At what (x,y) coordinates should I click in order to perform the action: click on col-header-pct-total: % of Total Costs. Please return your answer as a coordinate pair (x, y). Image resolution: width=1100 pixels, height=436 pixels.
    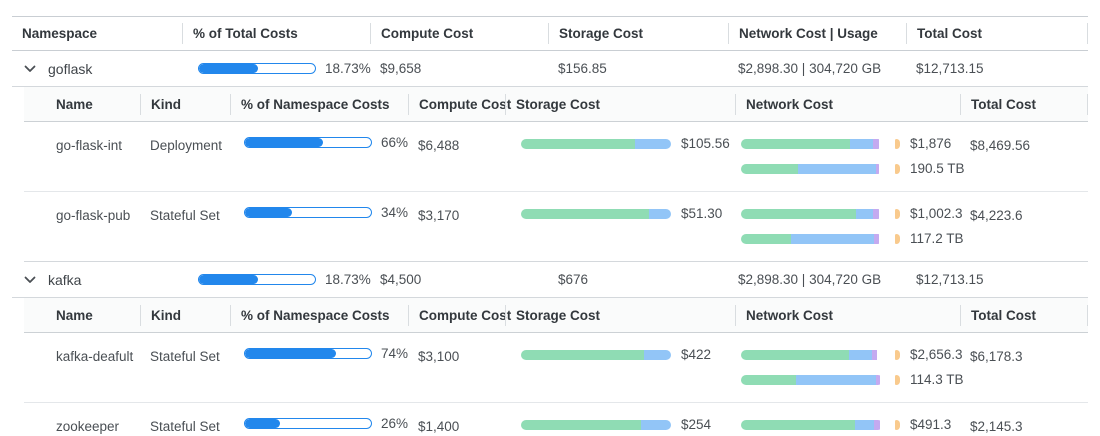
    Looking at the image, I should click on (276, 33).